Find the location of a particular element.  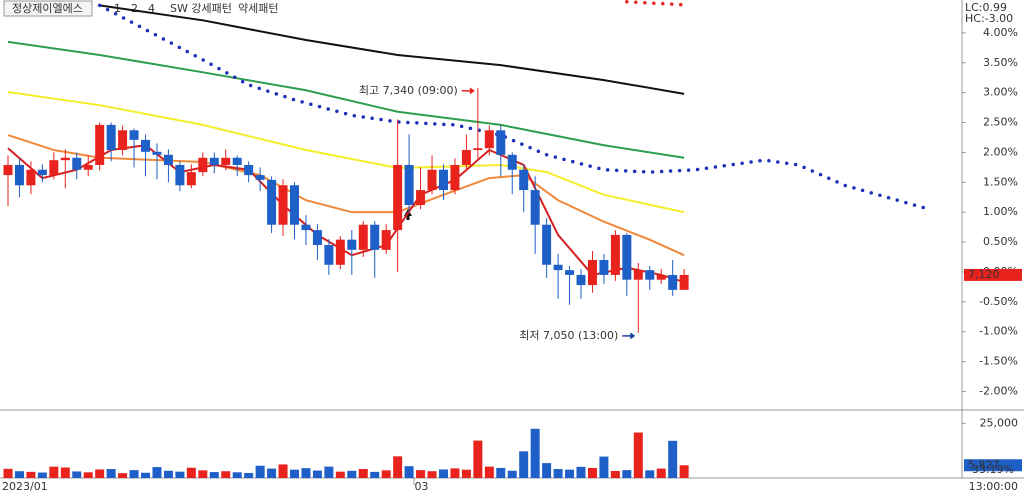

y-tick-label: 1.00% is located at coordinates (1000, 211).